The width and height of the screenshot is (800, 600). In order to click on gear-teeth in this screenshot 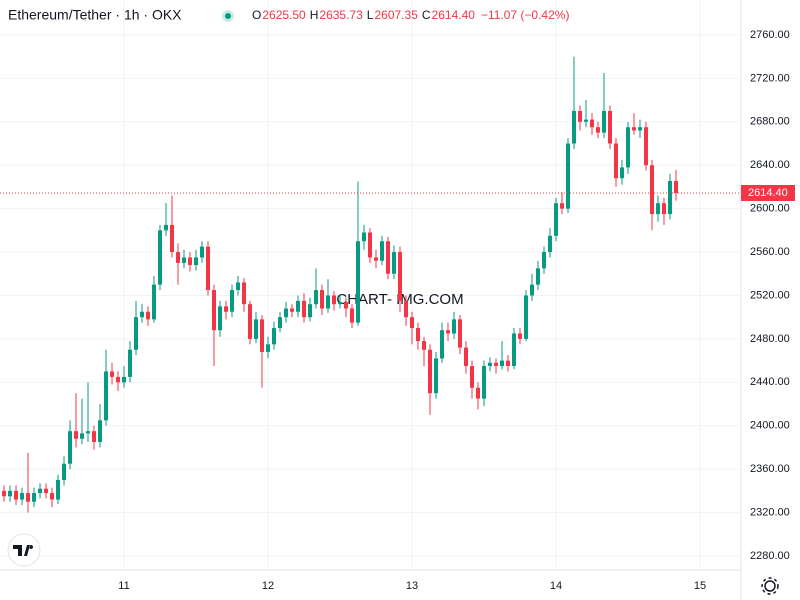, I will do `click(770, 586)`.